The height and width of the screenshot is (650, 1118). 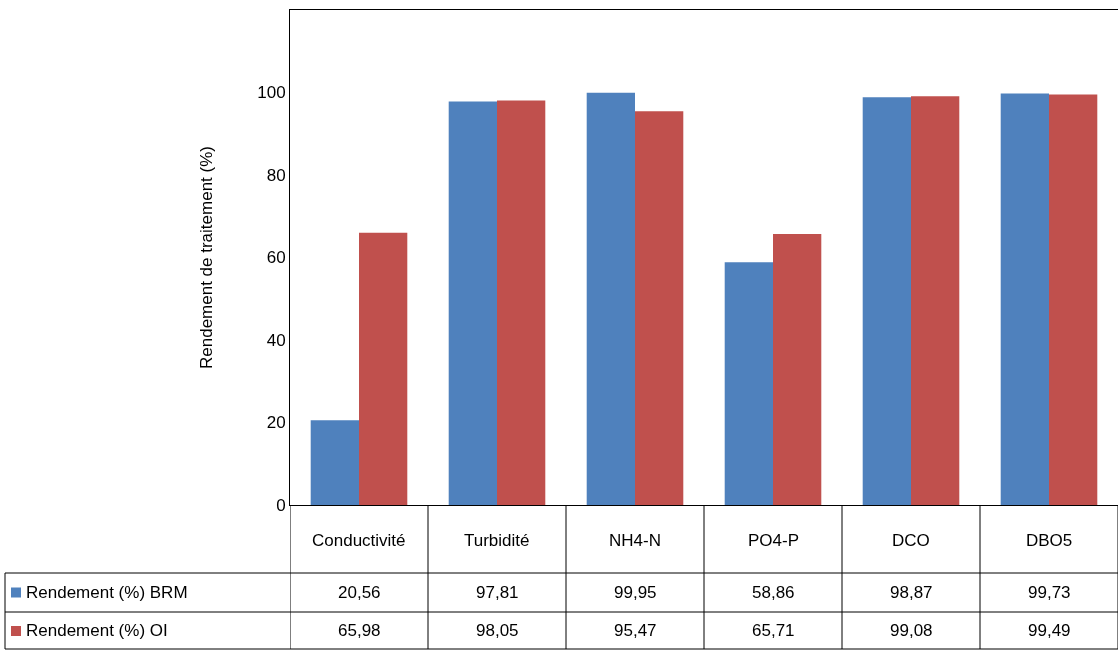 What do you see at coordinates (497, 540) in the screenshot?
I see `x-tick-label: Turbidité` at bounding box center [497, 540].